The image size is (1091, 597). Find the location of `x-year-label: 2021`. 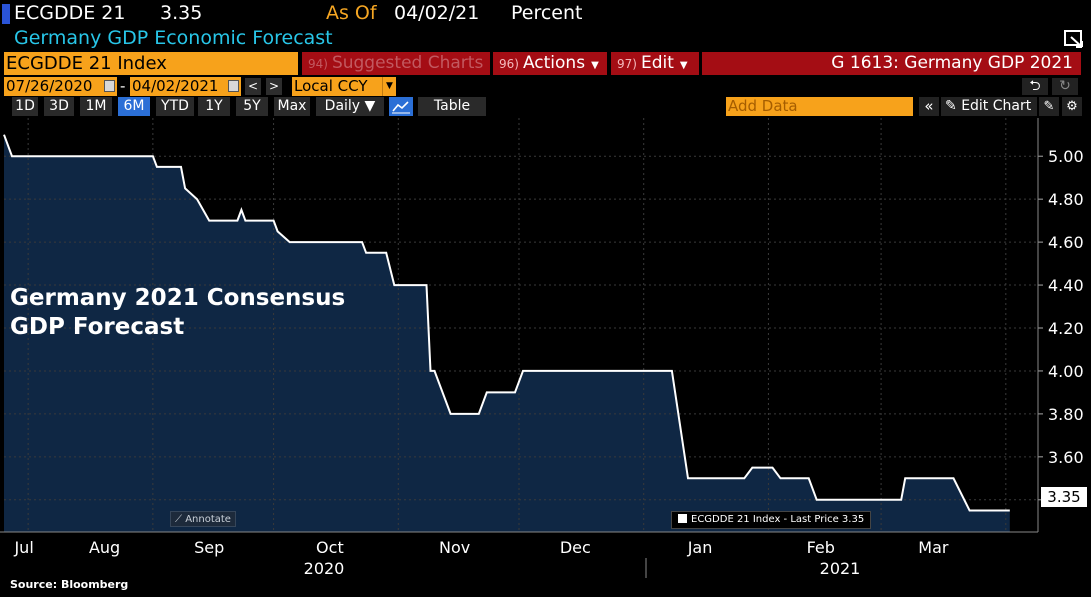

x-year-label: 2021 is located at coordinates (840, 568).